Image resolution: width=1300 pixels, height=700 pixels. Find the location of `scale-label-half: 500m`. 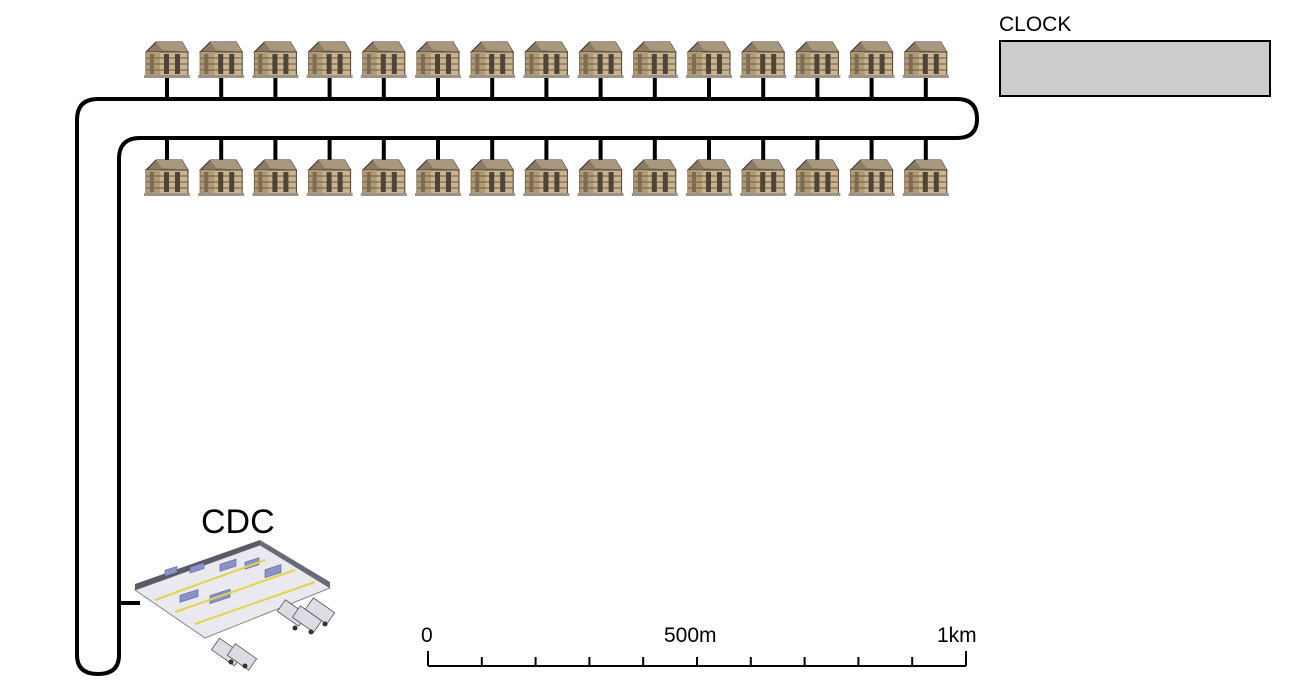

scale-label-half: 500m is located at coordinates (690, 635).